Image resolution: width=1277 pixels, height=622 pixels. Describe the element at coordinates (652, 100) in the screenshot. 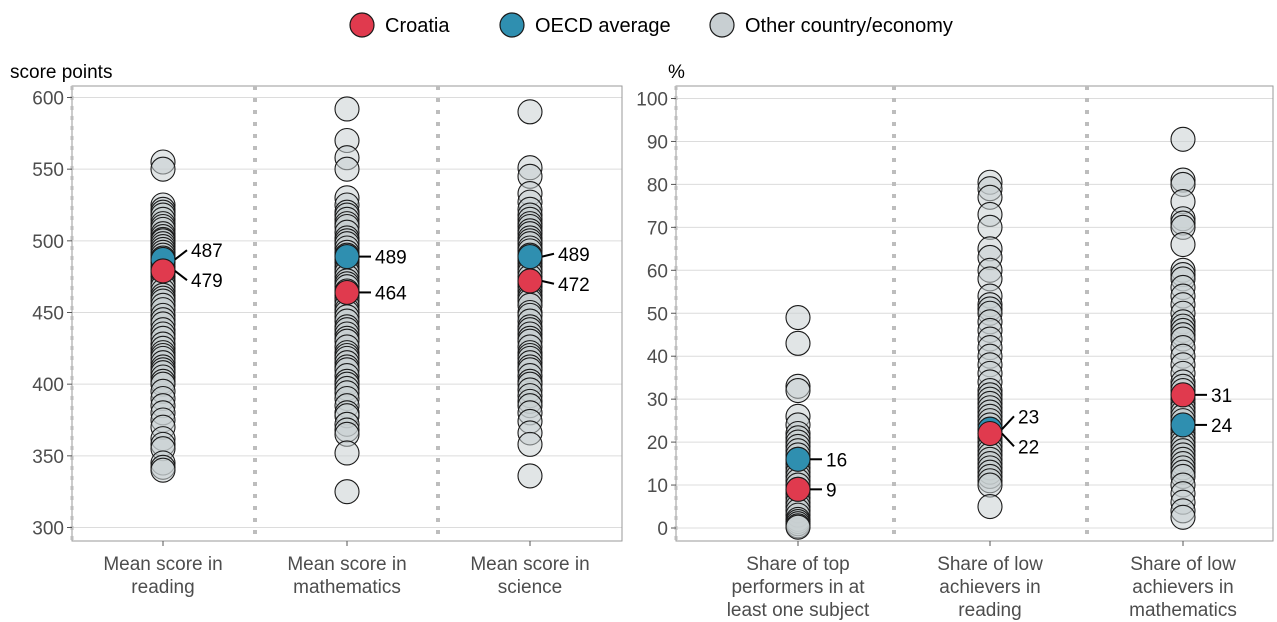

I see `tick-label-10: 100` at that location.